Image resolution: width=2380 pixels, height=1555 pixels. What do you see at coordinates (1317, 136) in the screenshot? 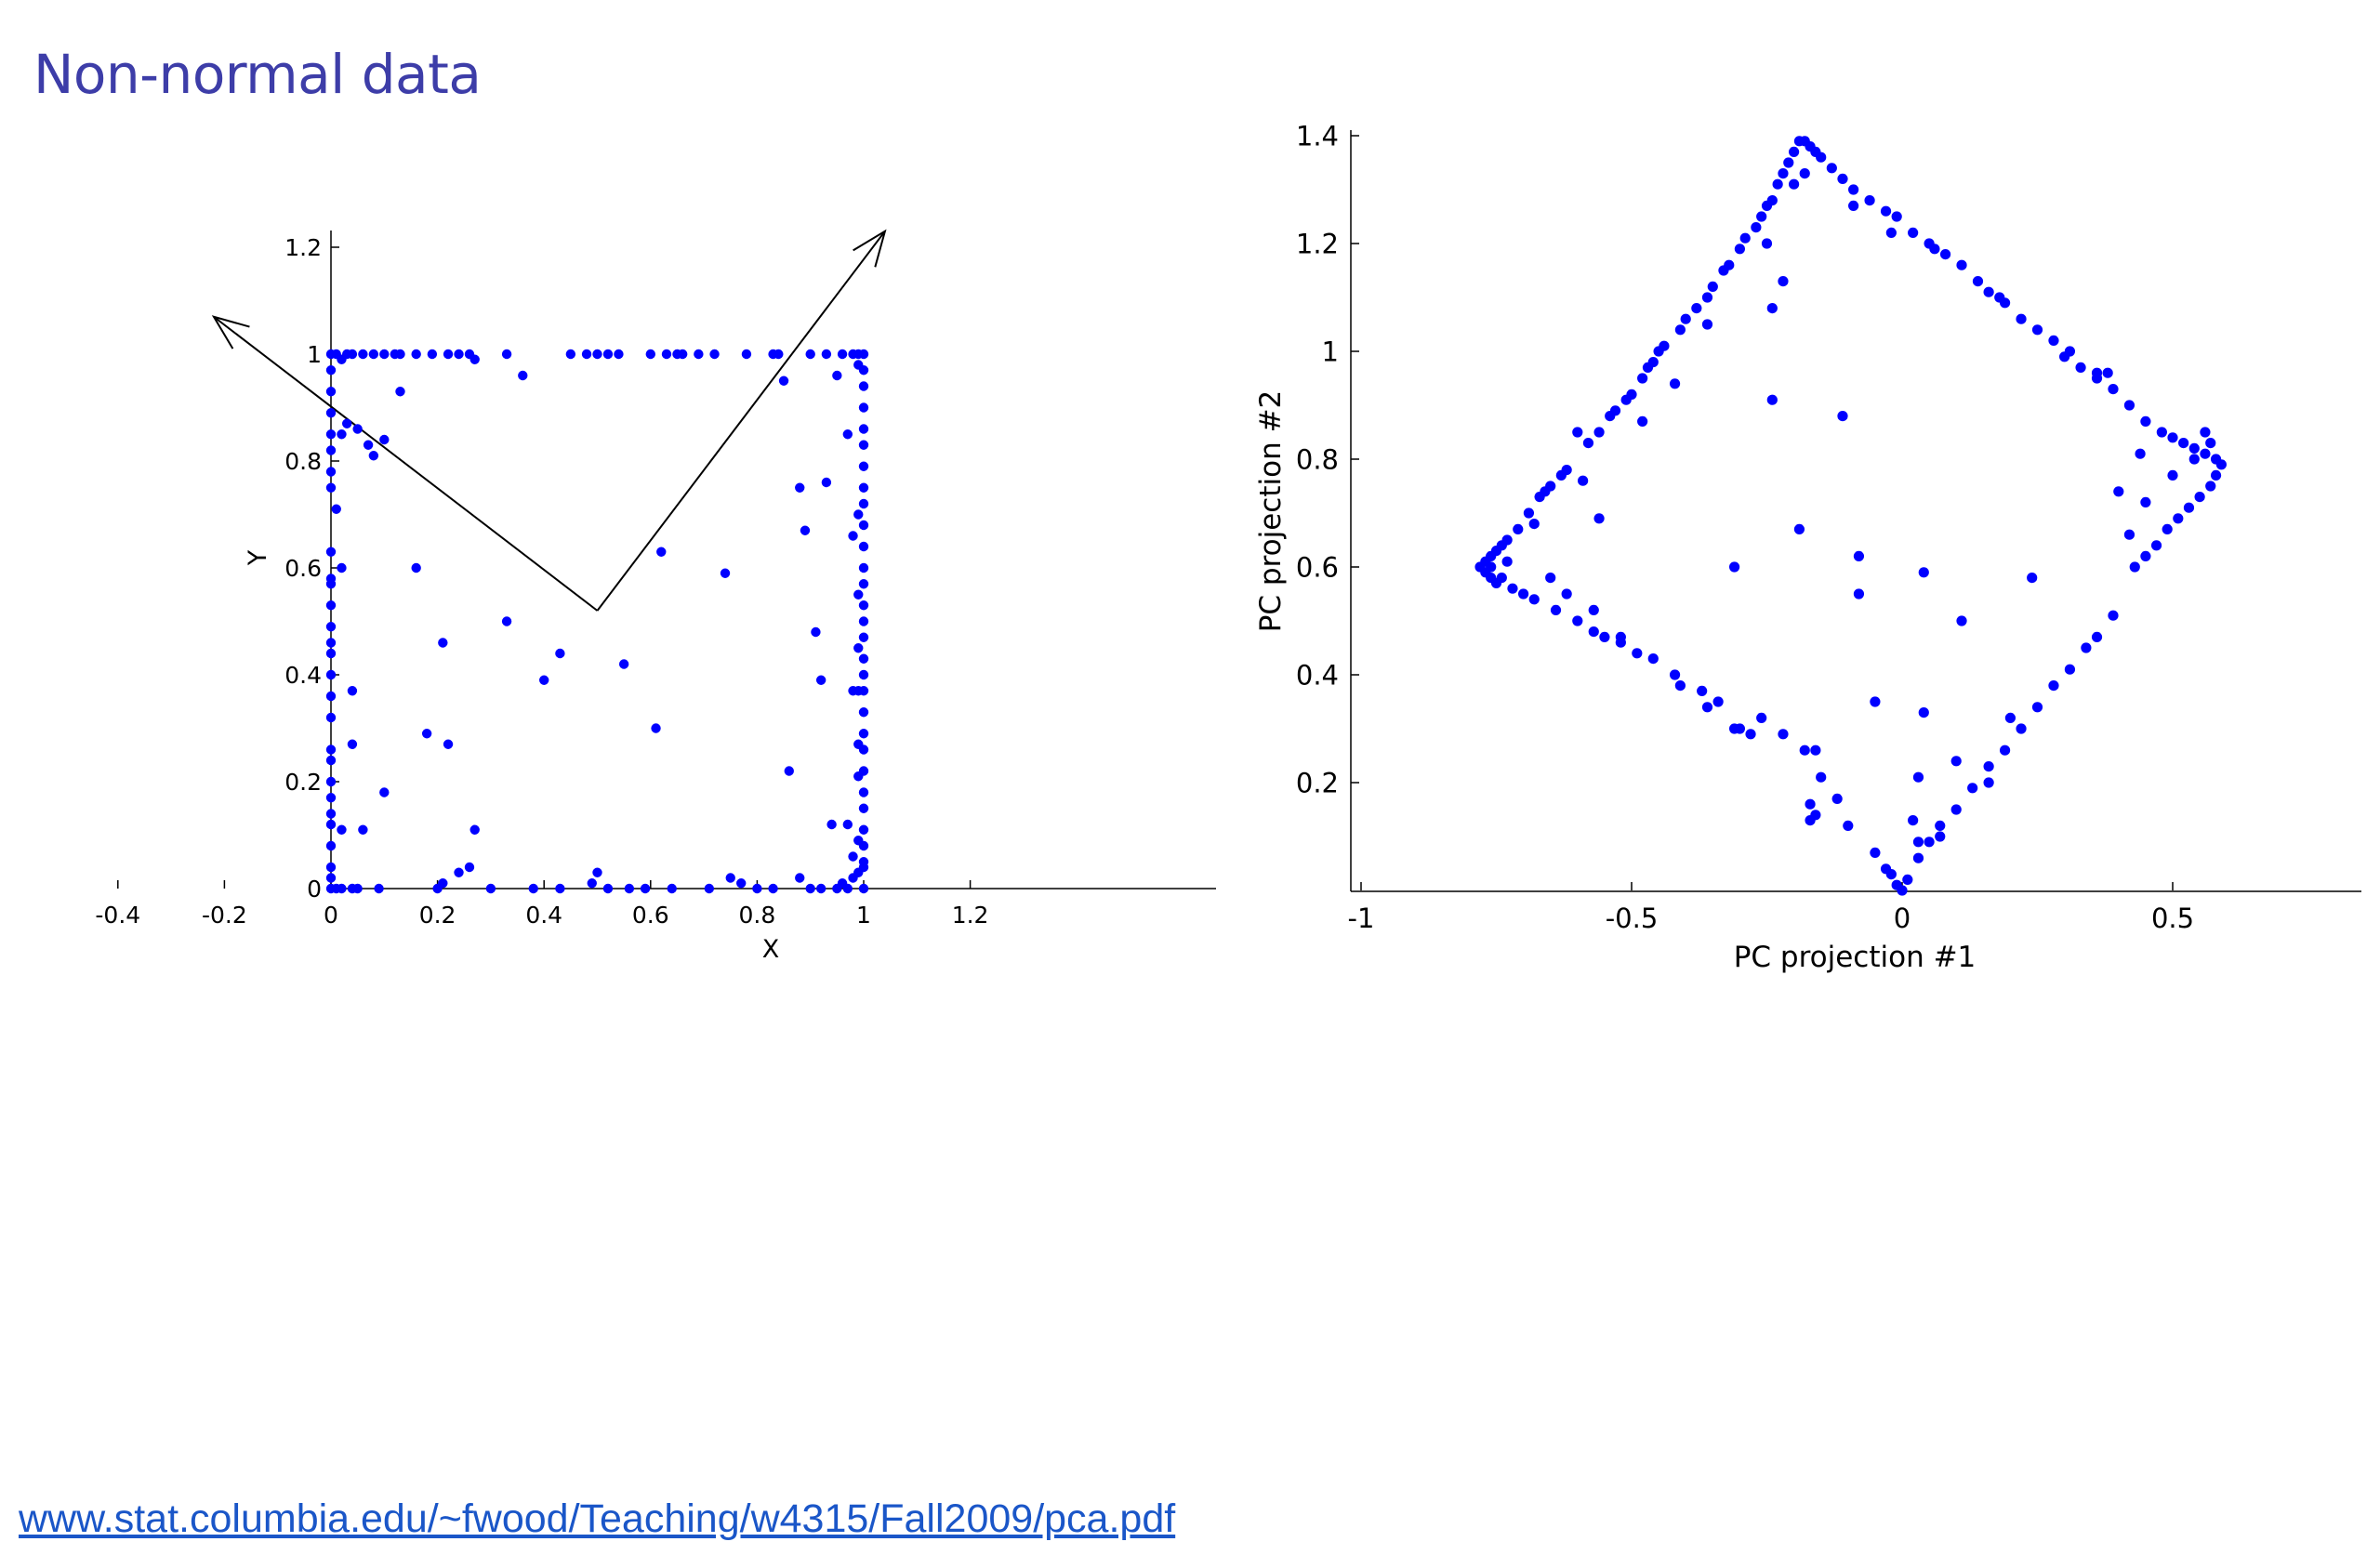
I see `right-y-tick-label: 1.4` at bounding box center [1317, 136].